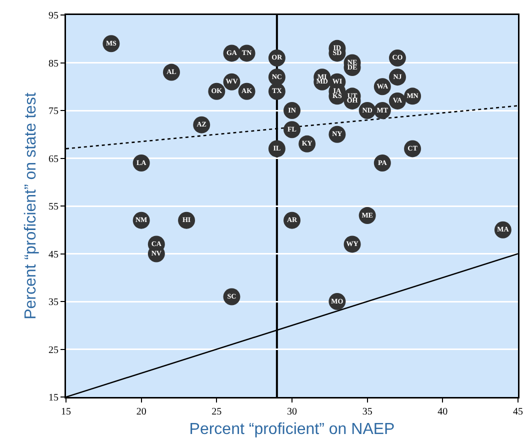 Image resolution: width=526 pixels, height=442 pixels. What do you see at coordinates (443, 412) in the screenshot?
I see `x-tick-label: 40` at bounding box center [443, 412].